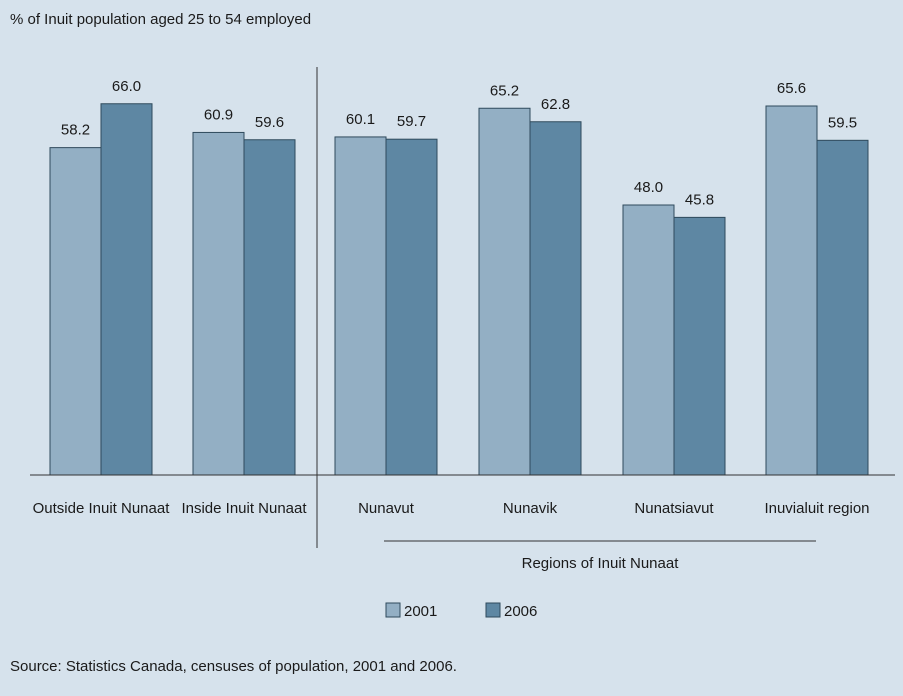 The image size is (903, 696). What do you see at coordinates (102, 508) in the screenshot?
I see `x-tick-label-0: Outside Inuit Nunaat` at bounding box center [102, 508].